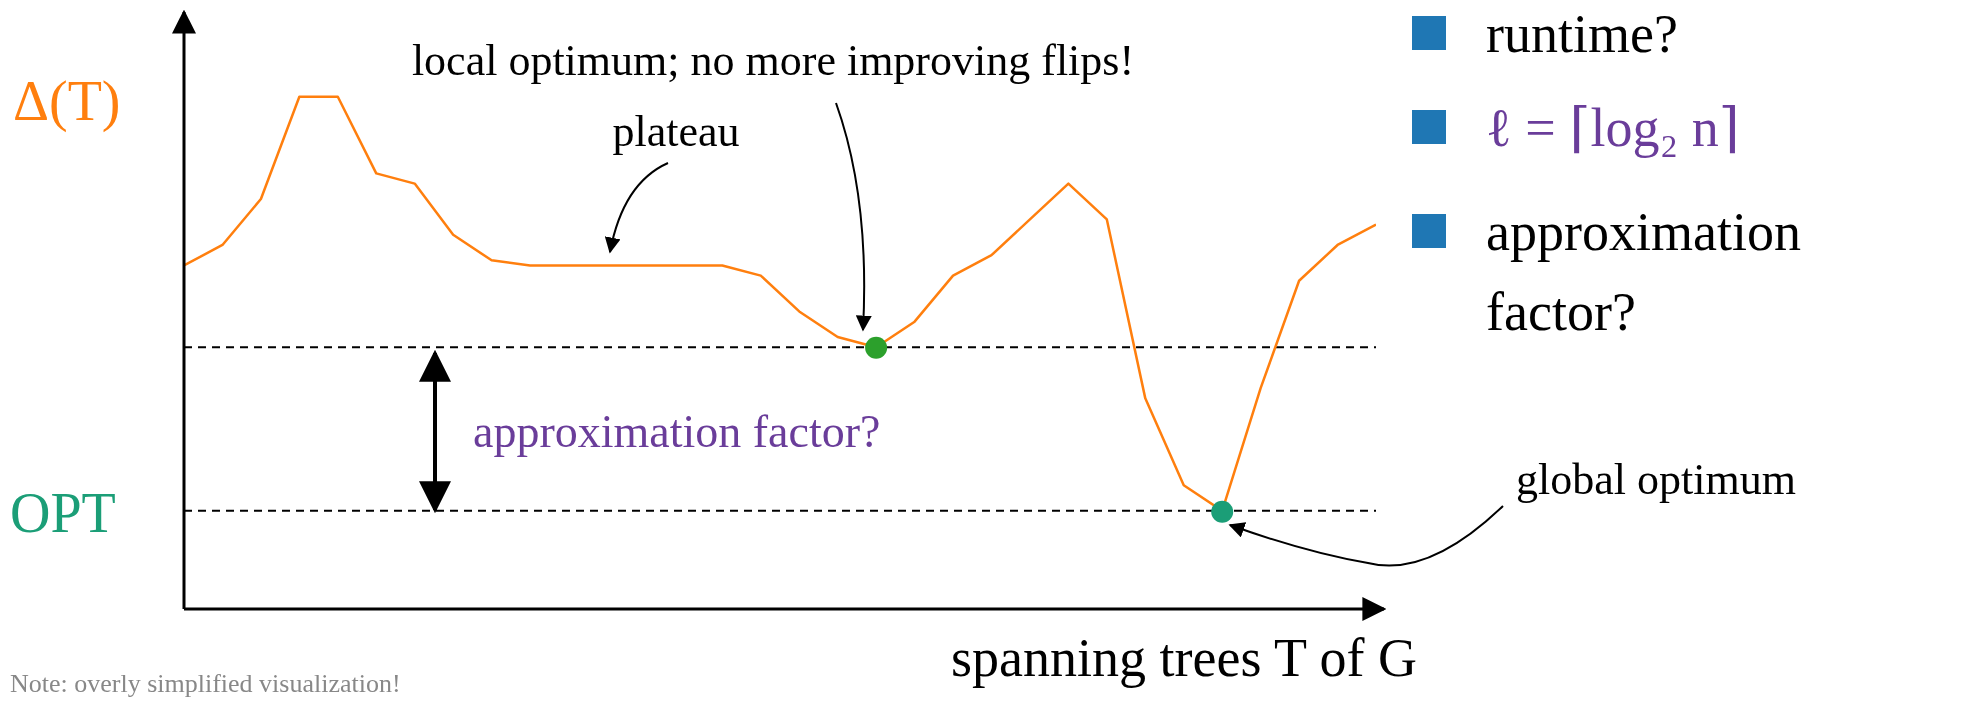 The image size is (1962, 709). Describe the element at coordinates (773, 60) in the screenshot. I see `text: local optimum; no more improving flips!` at that location.